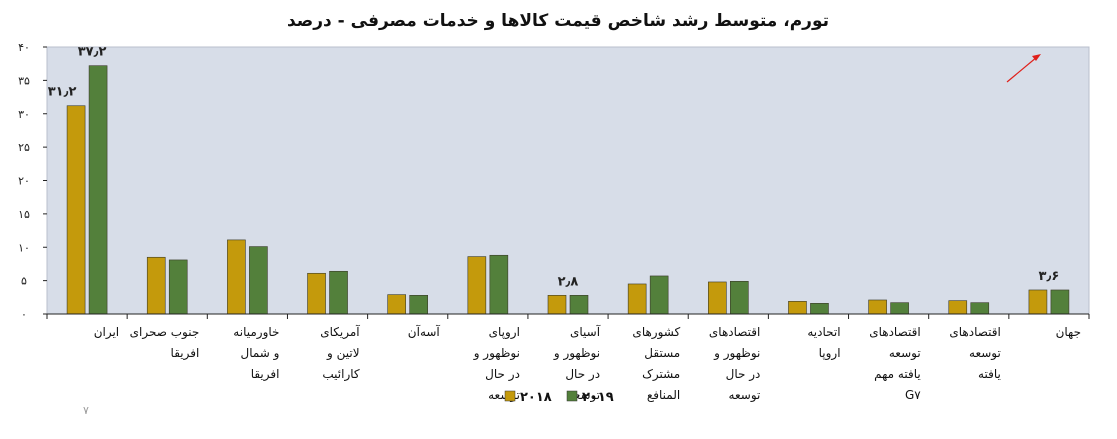 The height and width of the screenshot is (439, 1117). Describe the element at coordinates (106, 332) in the screenshot. I see `x-tick-label: ایران` at that location.